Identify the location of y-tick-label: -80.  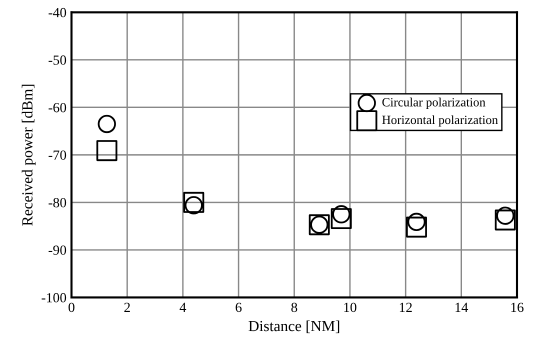
(57, 203).